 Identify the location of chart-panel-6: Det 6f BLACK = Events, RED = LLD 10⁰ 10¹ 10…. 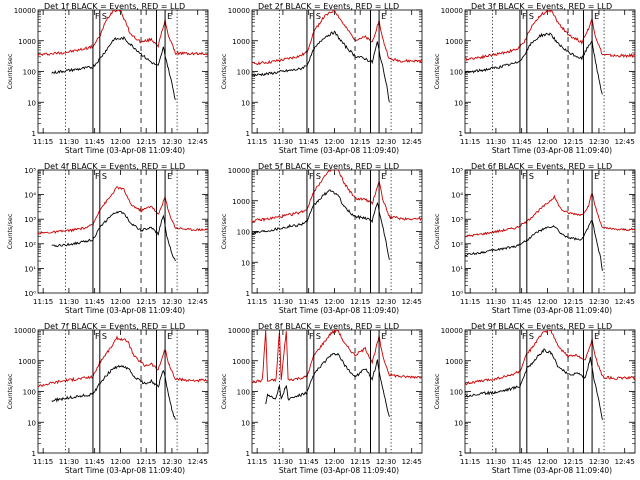
(534, 238).